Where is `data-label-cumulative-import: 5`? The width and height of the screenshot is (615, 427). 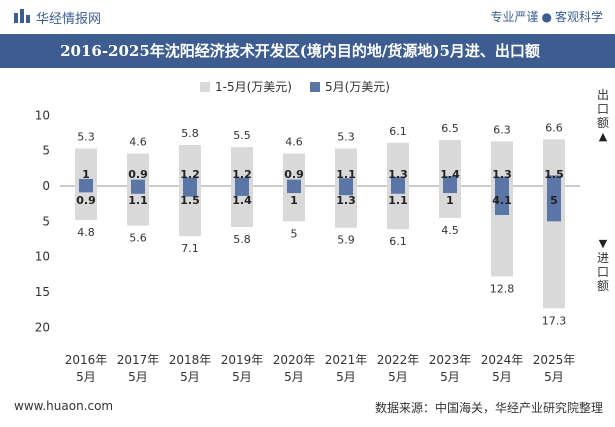 data-label-cumulative-import: 5 is located at coordinates (294, 233).